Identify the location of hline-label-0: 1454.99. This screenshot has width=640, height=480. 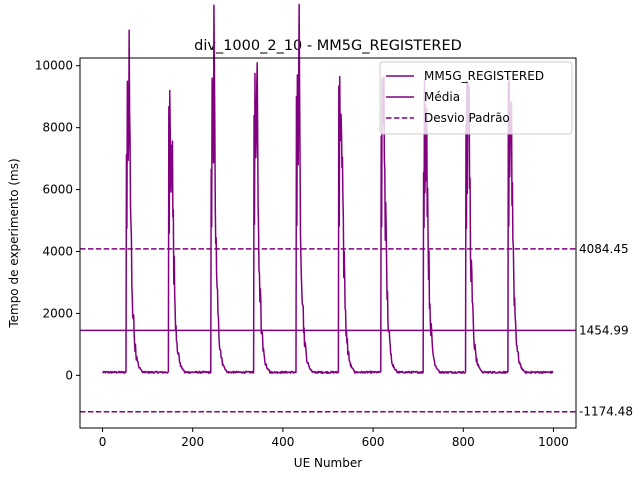
(604, 330).